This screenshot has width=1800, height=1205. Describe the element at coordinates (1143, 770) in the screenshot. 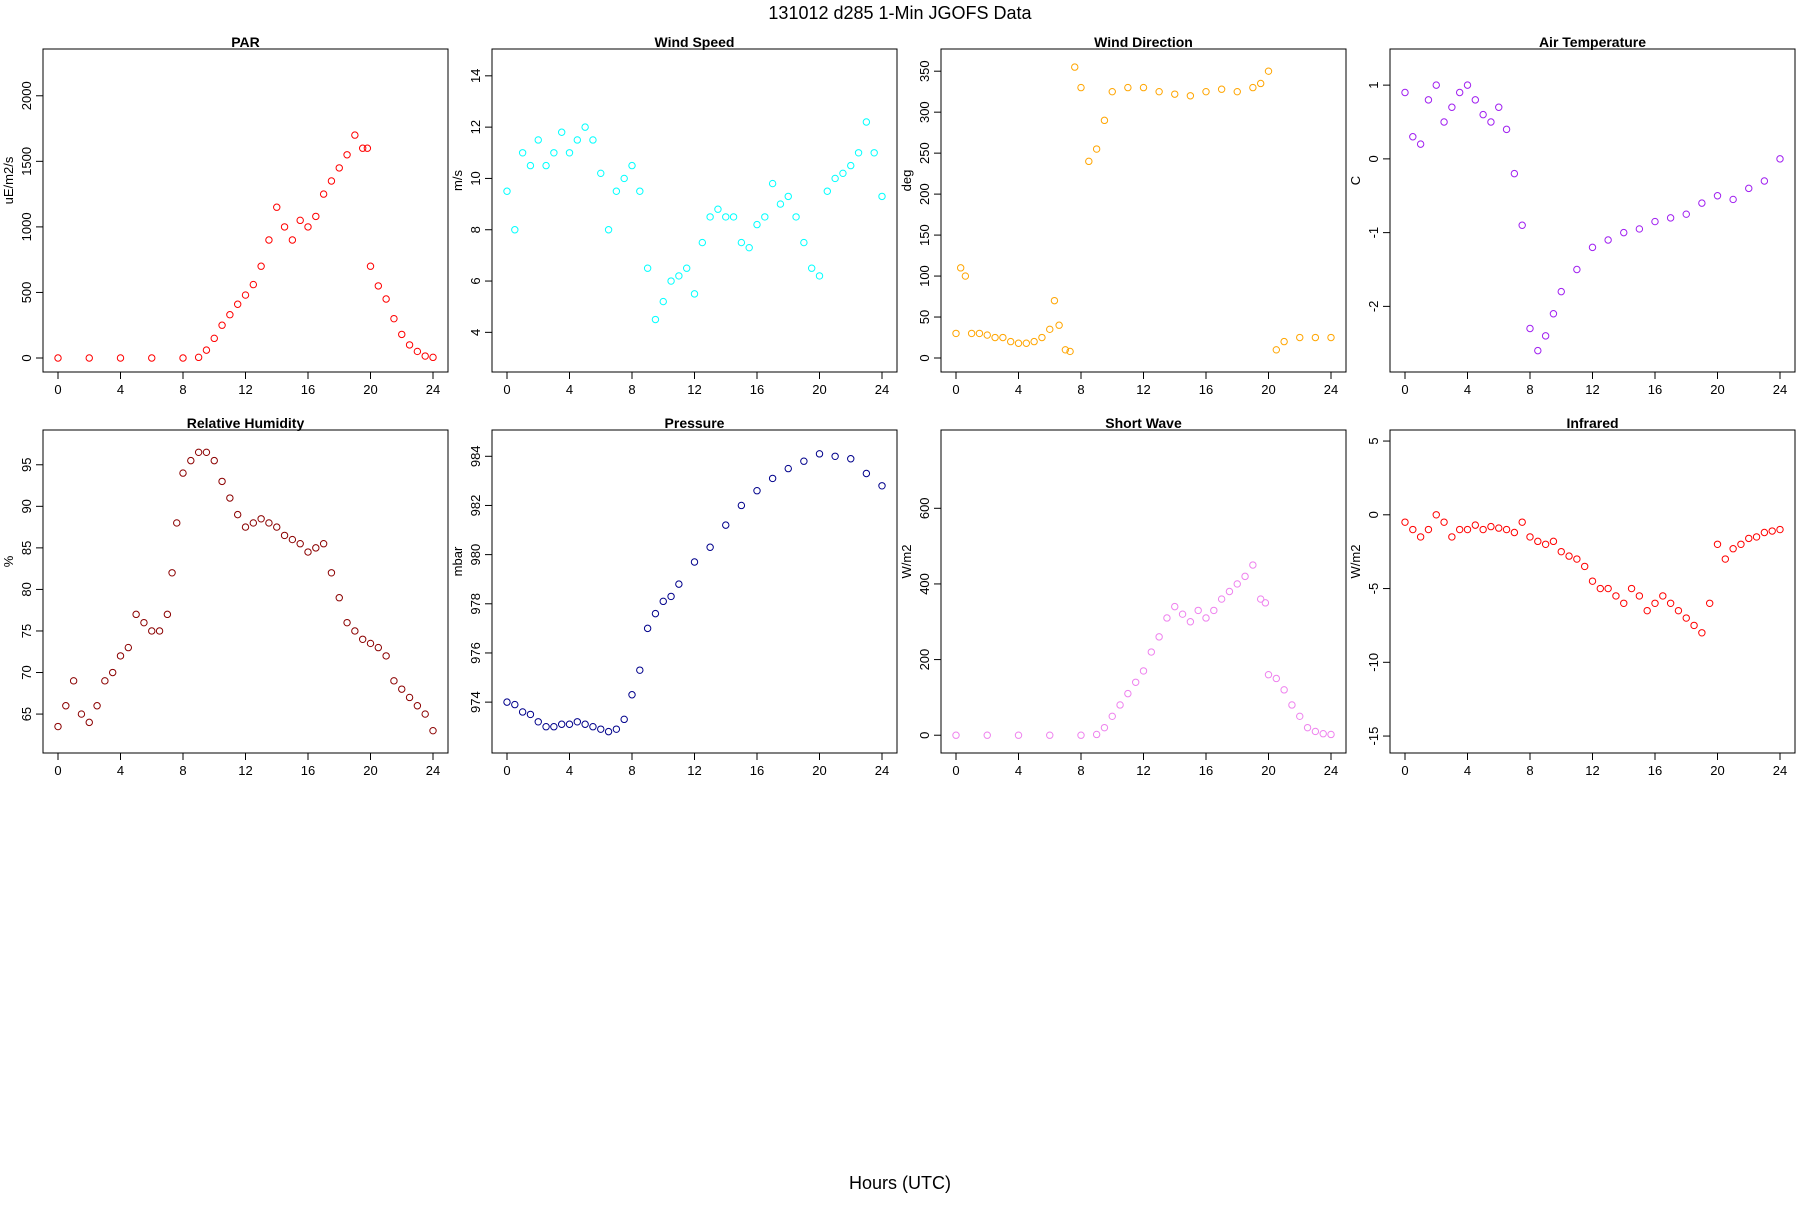

I see `short-wave-xtick-label: 12` at that location.